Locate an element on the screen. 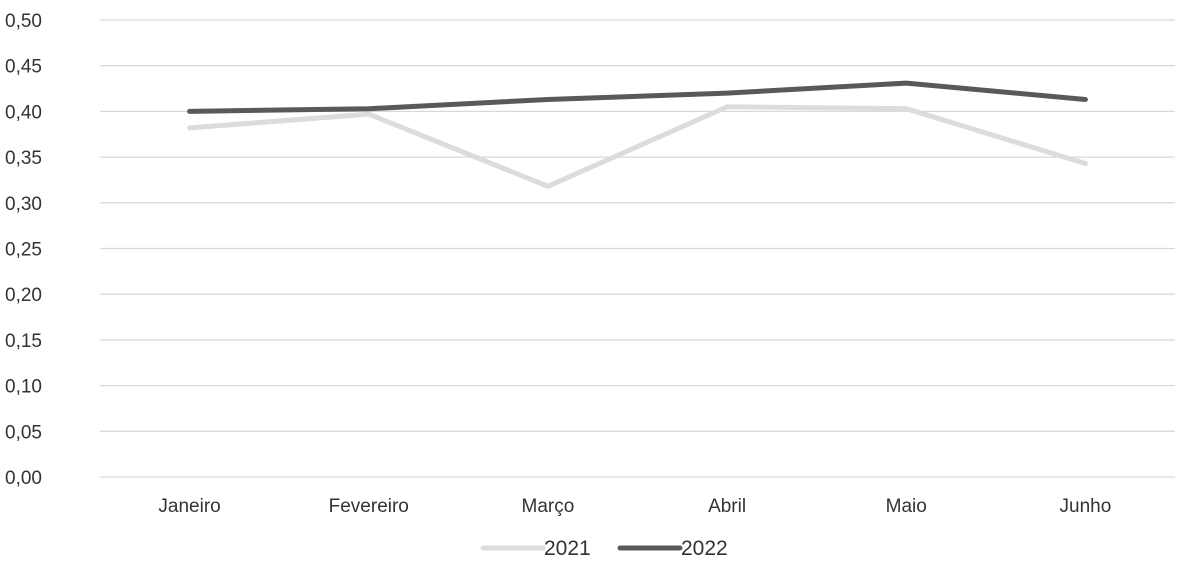 This screenshot has height=566, width=1182. y-tick-label: 0,00 is located at coordinates (23, 478).